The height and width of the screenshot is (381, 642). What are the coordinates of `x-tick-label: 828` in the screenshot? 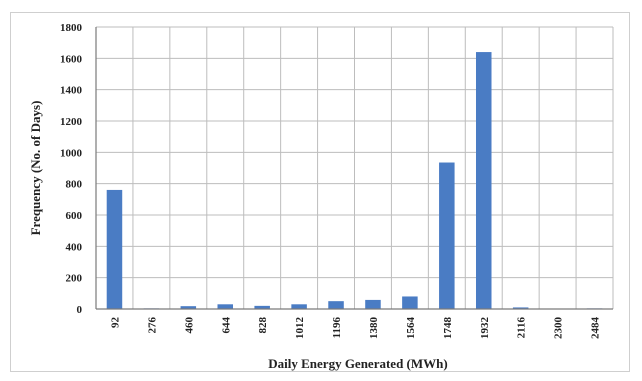 It's located at (263, 325).